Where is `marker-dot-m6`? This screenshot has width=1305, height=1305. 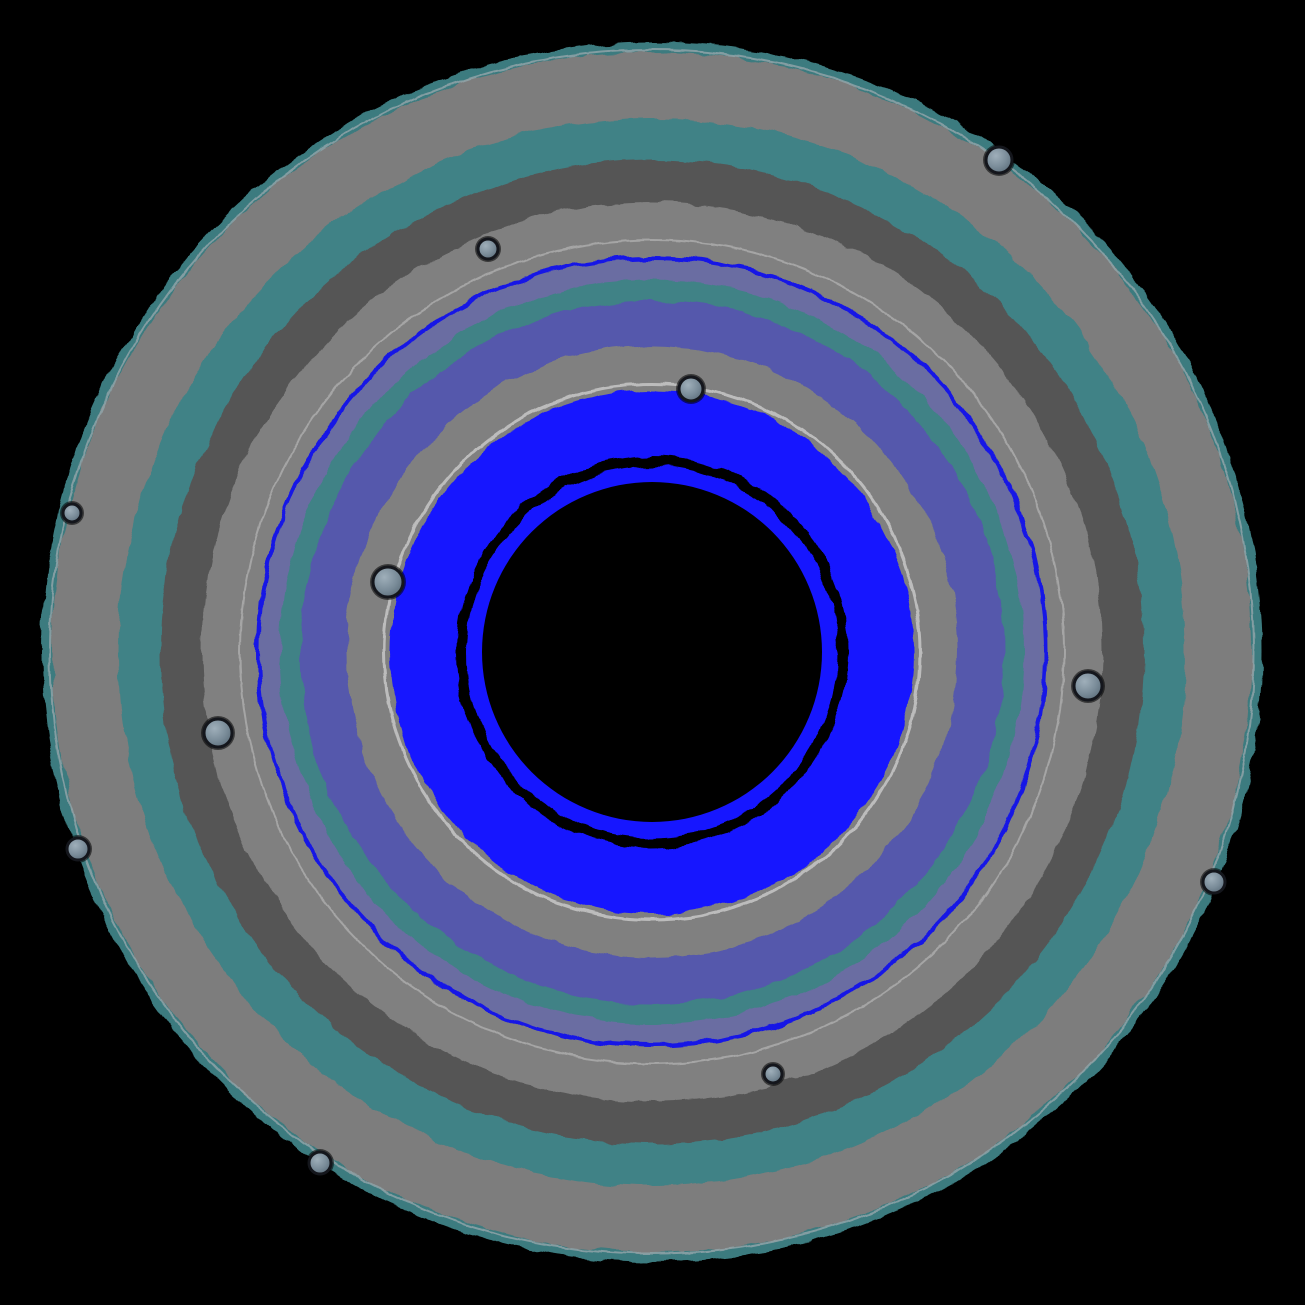
marker-dot-m6 is located at coordinates (488, 249).